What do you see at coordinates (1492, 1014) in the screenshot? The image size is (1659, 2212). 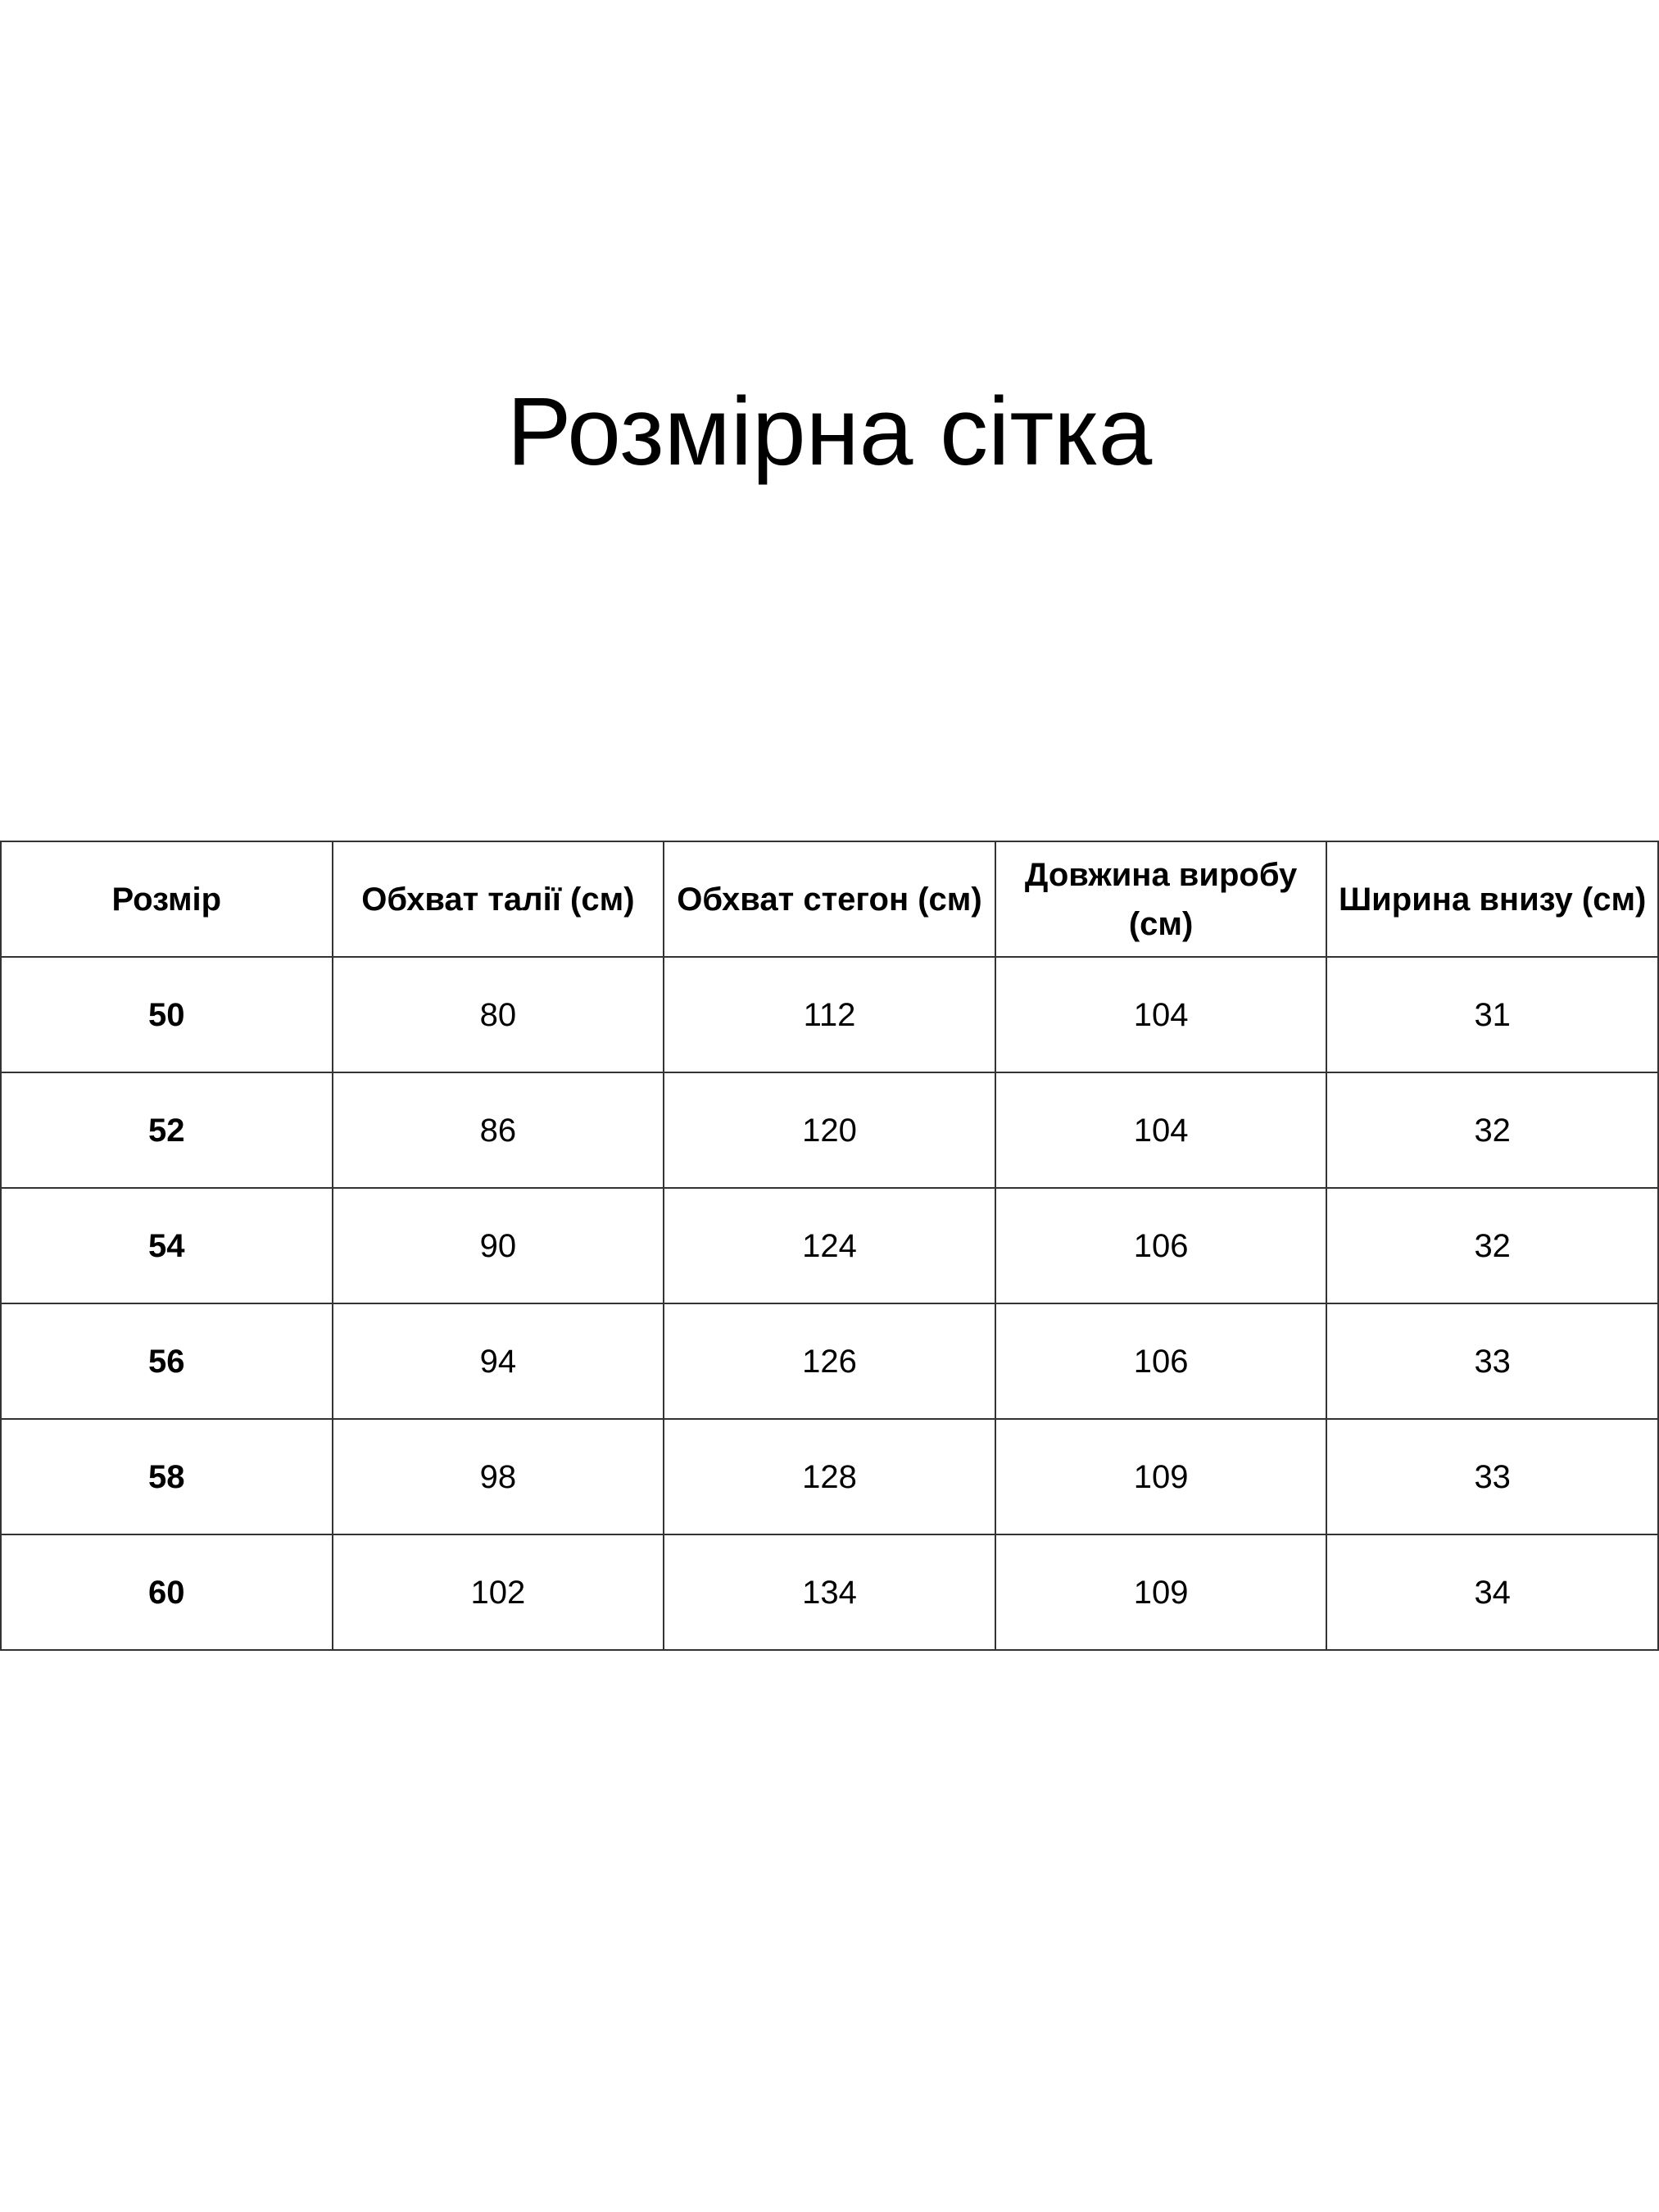 I see `measurement-cell: 31` at bounding box center [1492, 1014].